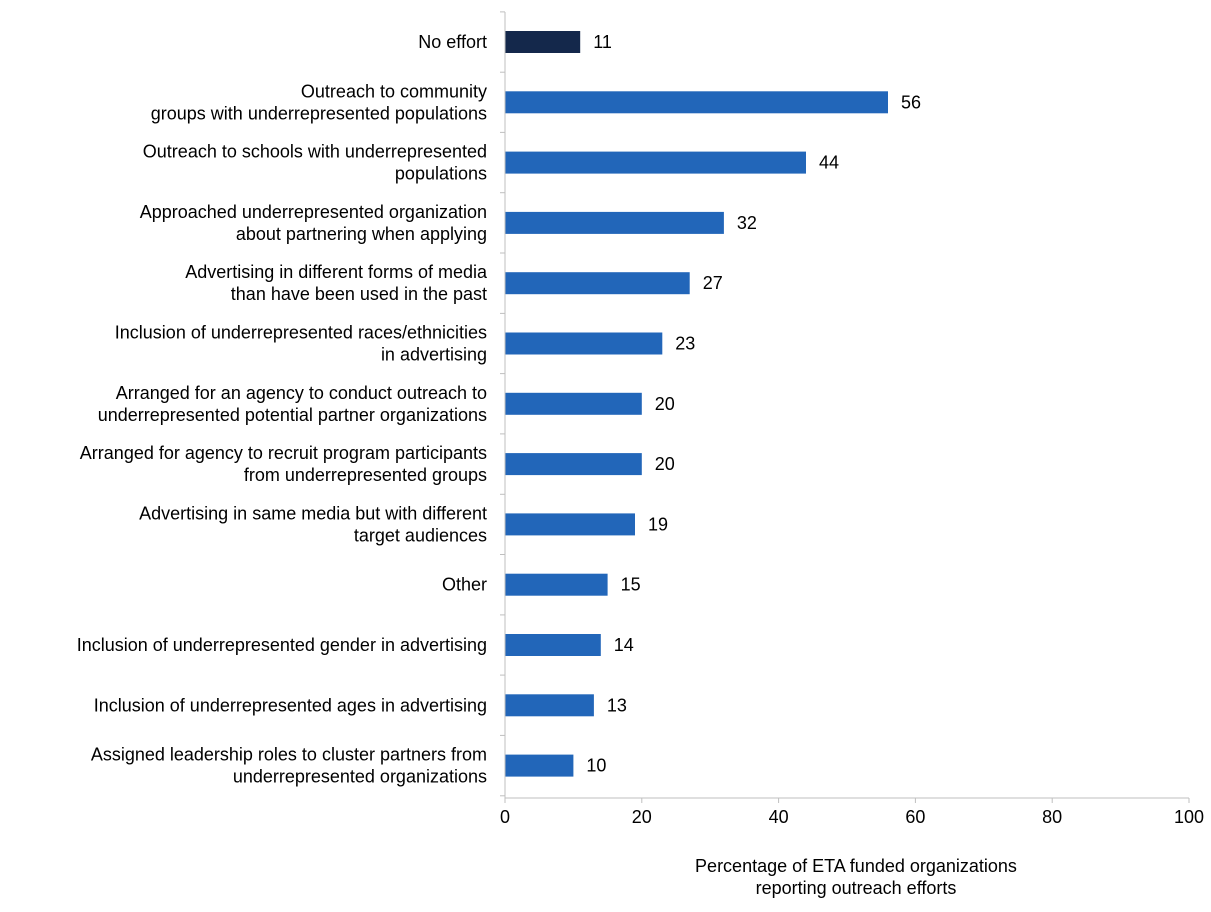  I want to click on x-tick-label: 20, so click(642, 817).